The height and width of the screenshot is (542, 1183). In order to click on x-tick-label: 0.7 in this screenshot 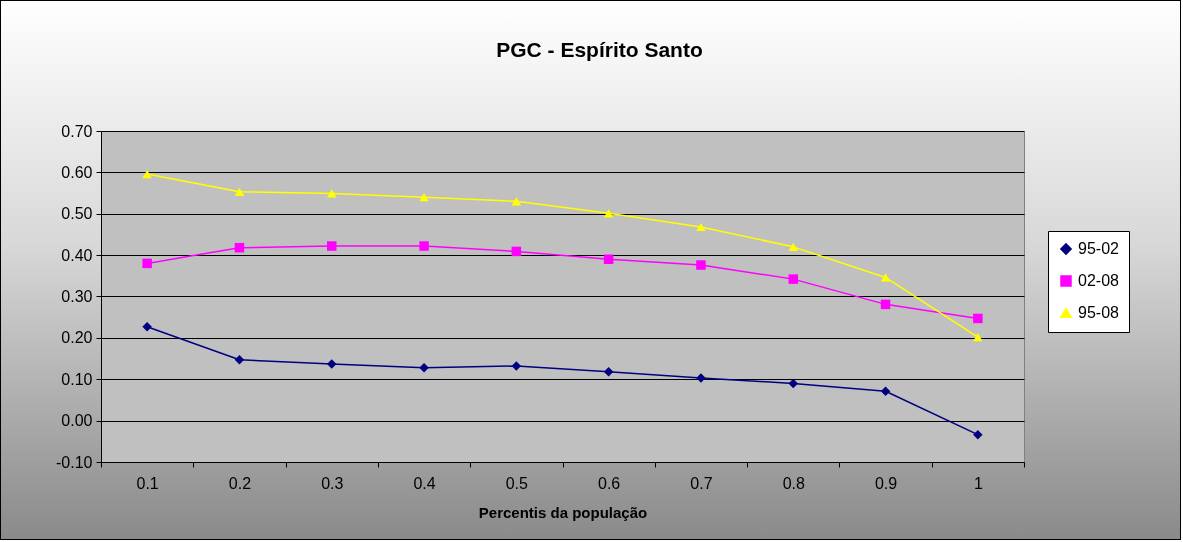, I will do `click(701, 483)`.